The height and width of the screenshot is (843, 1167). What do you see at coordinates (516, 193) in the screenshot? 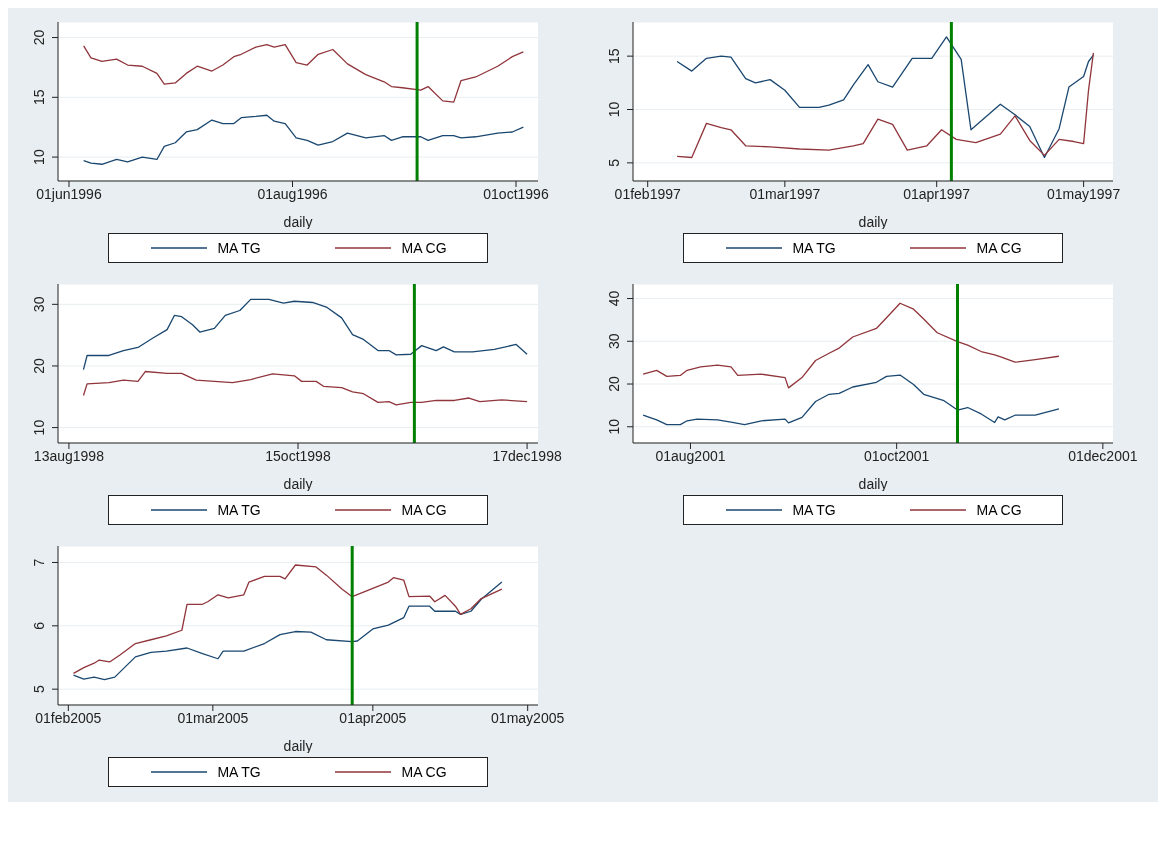
I see `x-tick-label: 01oct1996` at bounding box center [516, 193].